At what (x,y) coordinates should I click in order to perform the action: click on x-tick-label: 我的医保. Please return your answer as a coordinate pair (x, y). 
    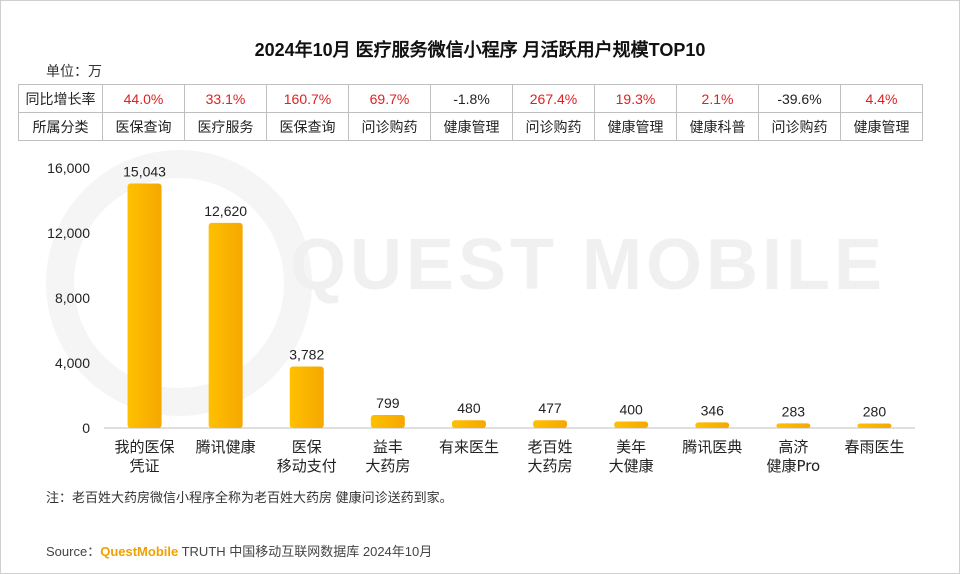
    Looking at the image, I should click on (145, 447).